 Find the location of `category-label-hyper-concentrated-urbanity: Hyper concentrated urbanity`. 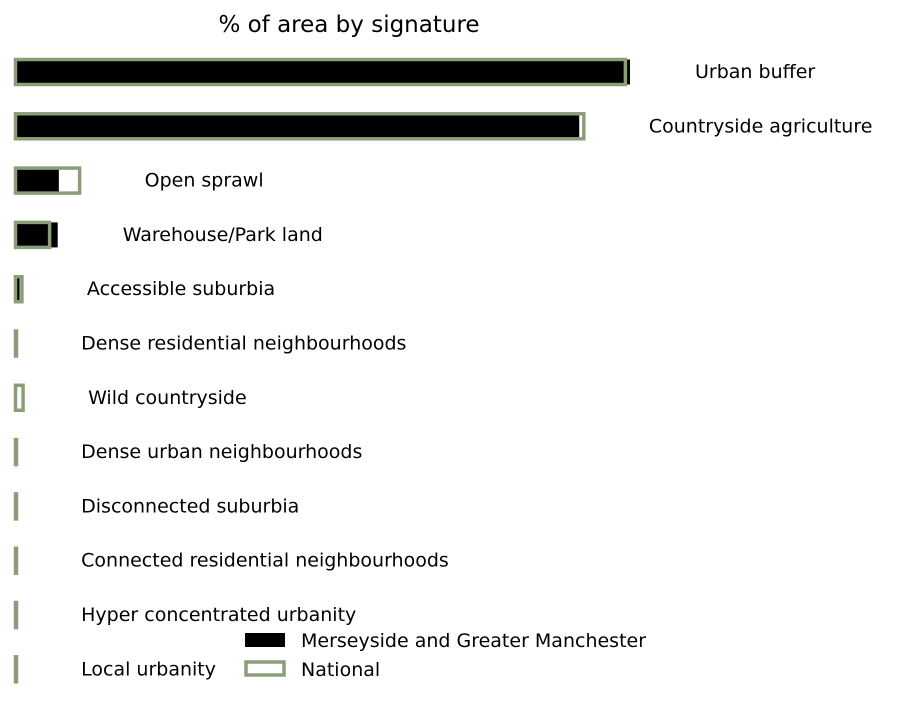

category-label-hyper-concentrated-urbanity: Hyper concentrated urbanity is located at coordinates (218, 615).